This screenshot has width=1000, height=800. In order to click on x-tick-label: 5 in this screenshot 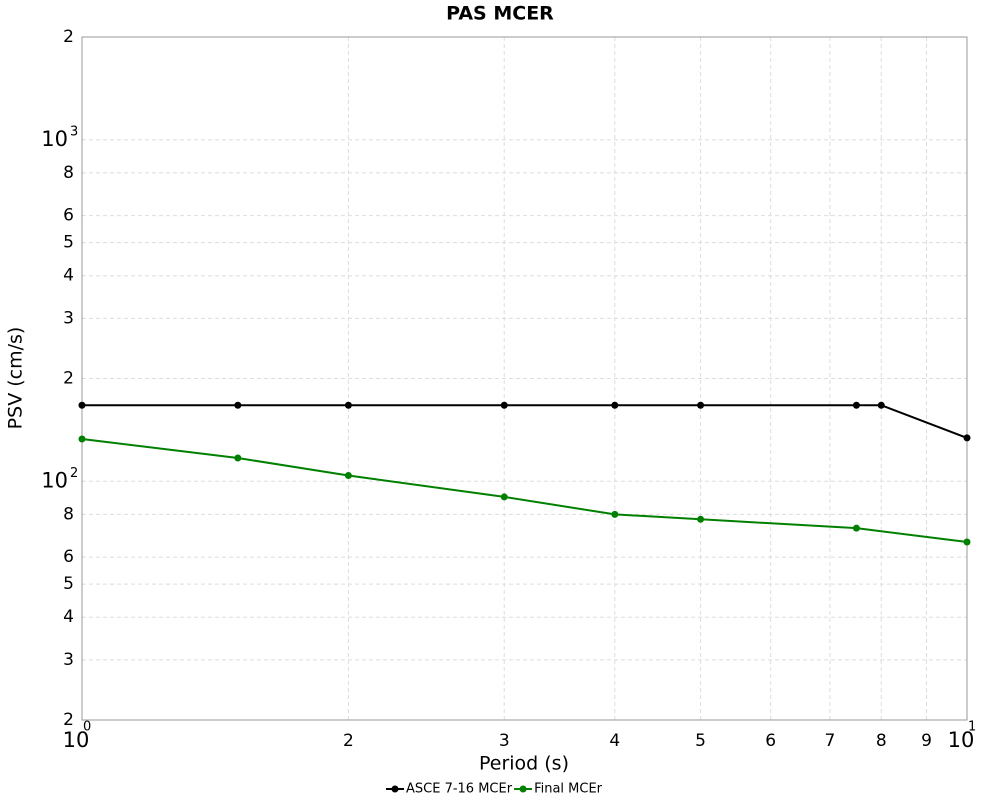, I will do `click(700, 741)`.